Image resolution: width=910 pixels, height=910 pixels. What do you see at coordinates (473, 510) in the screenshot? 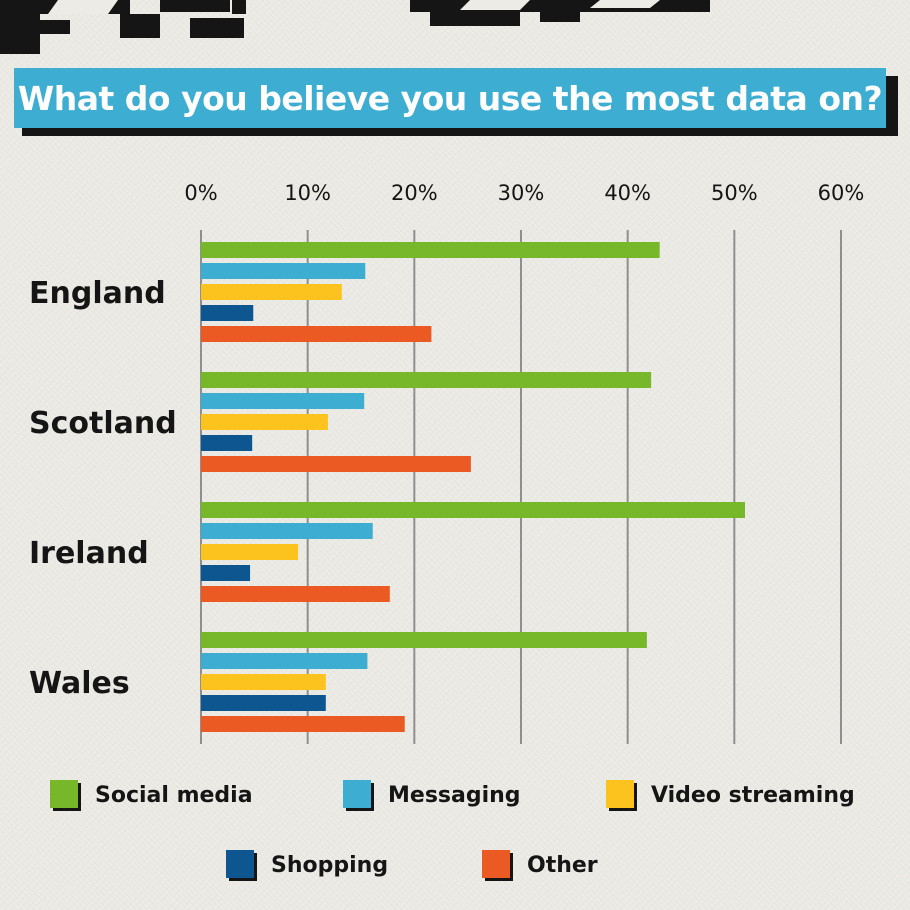
I see `bar-ireland-social-media` at bounding box center [473, 510].